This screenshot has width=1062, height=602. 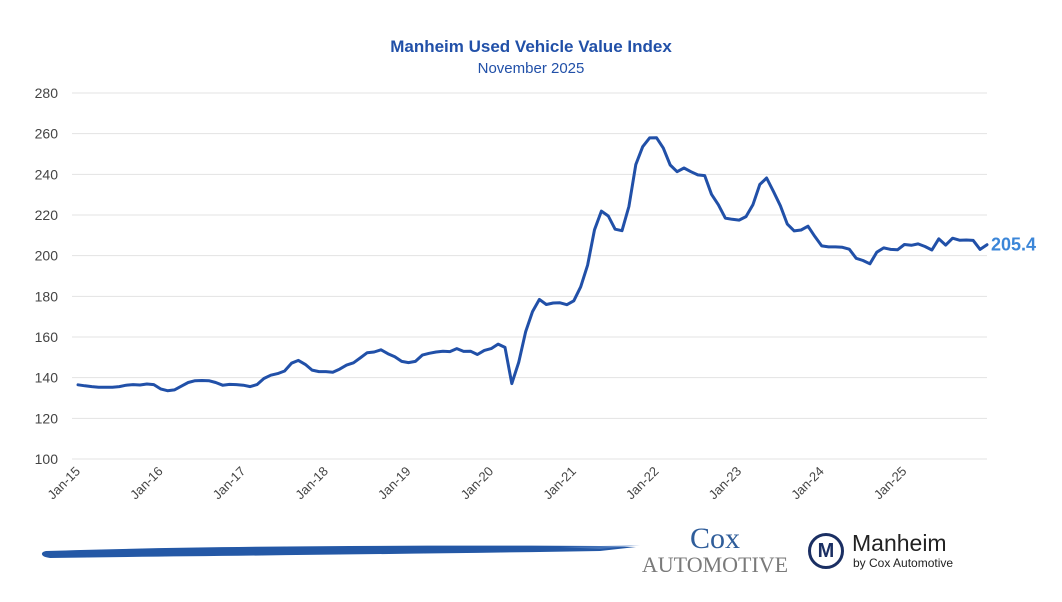 What do you see at coordinates (47, 337) in the screenshot?
I see `y-tick-label: 160` at bounding box center [47, 337].